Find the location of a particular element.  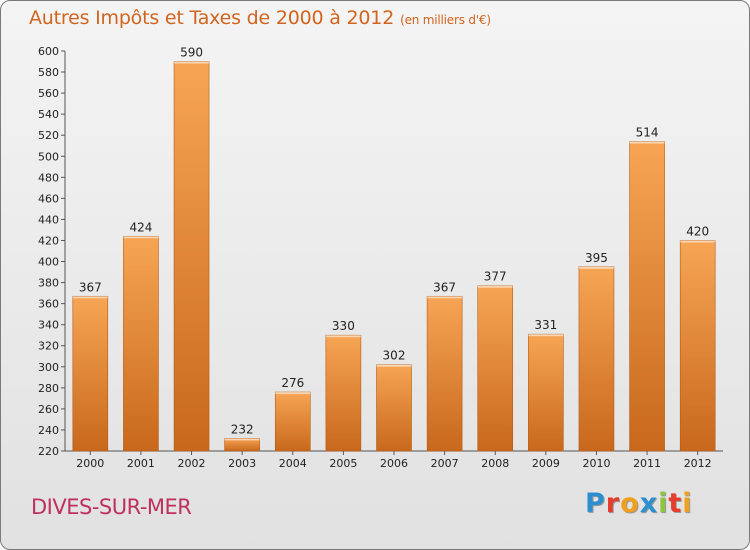

x-tick-label: 2010 is located at coordinates (596, 463).